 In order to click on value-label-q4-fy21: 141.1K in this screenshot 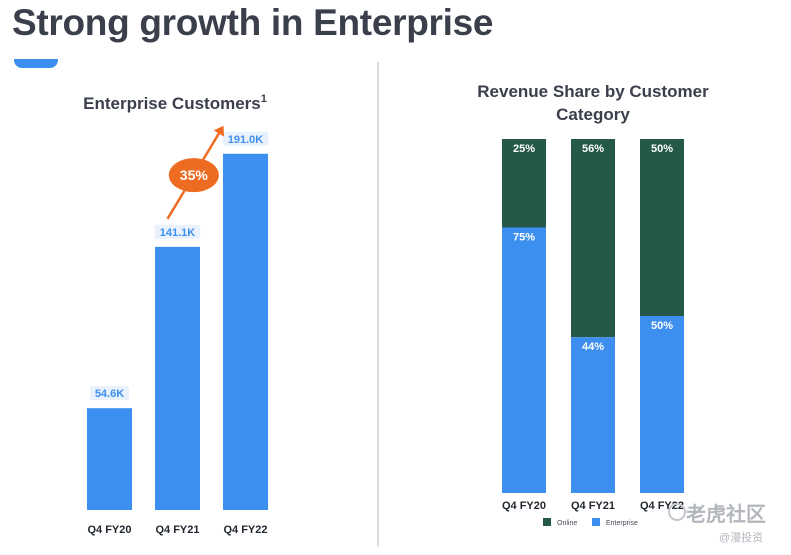, I will do `click(178, 233)`.